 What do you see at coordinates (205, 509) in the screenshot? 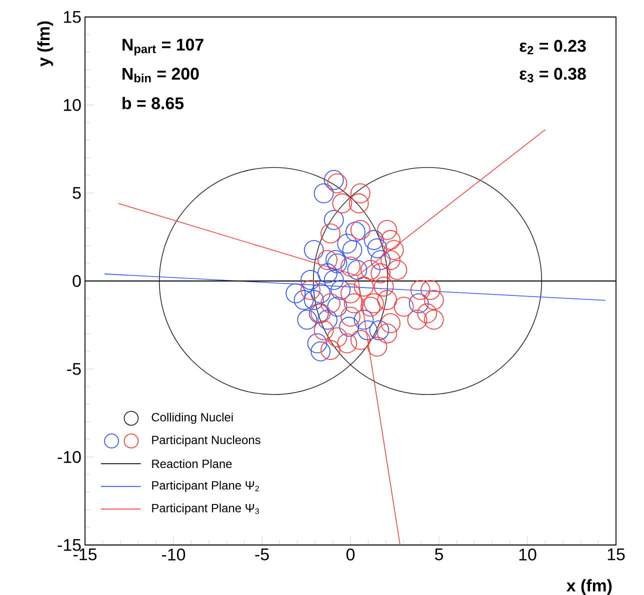
I see `legend-label: Participant Plane Ψ$_{3}$` at bounding box center [205, 509].